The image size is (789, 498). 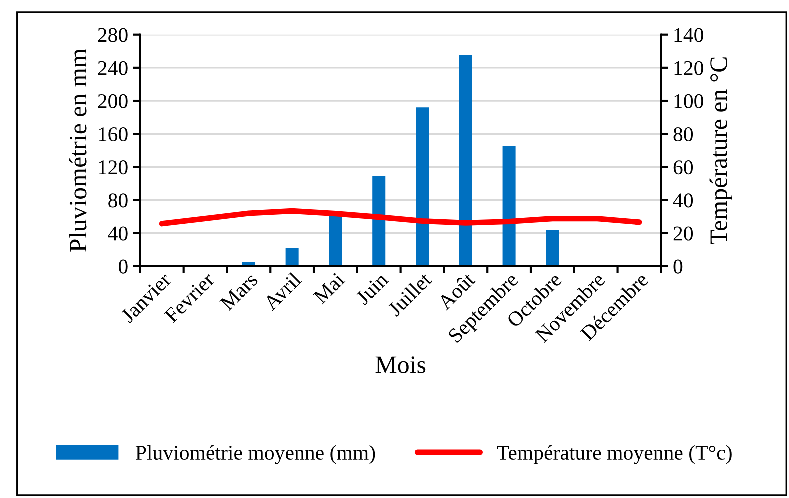 I want to click on y2-tick-label: 60, so click(x=684, y=167).